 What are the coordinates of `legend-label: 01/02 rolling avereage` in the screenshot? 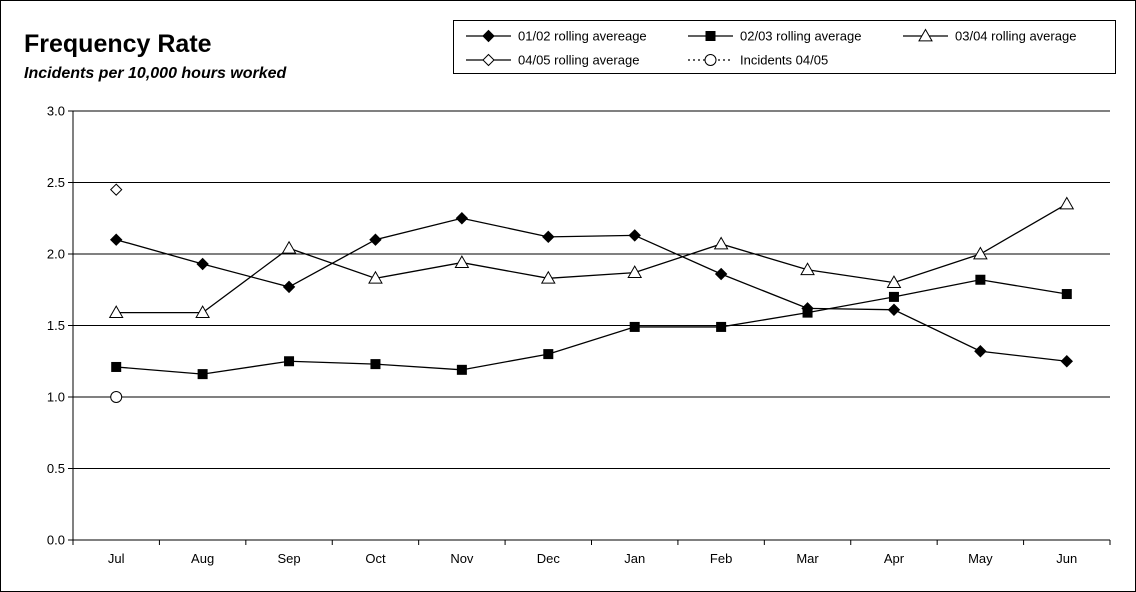 It's located at (582, 36).